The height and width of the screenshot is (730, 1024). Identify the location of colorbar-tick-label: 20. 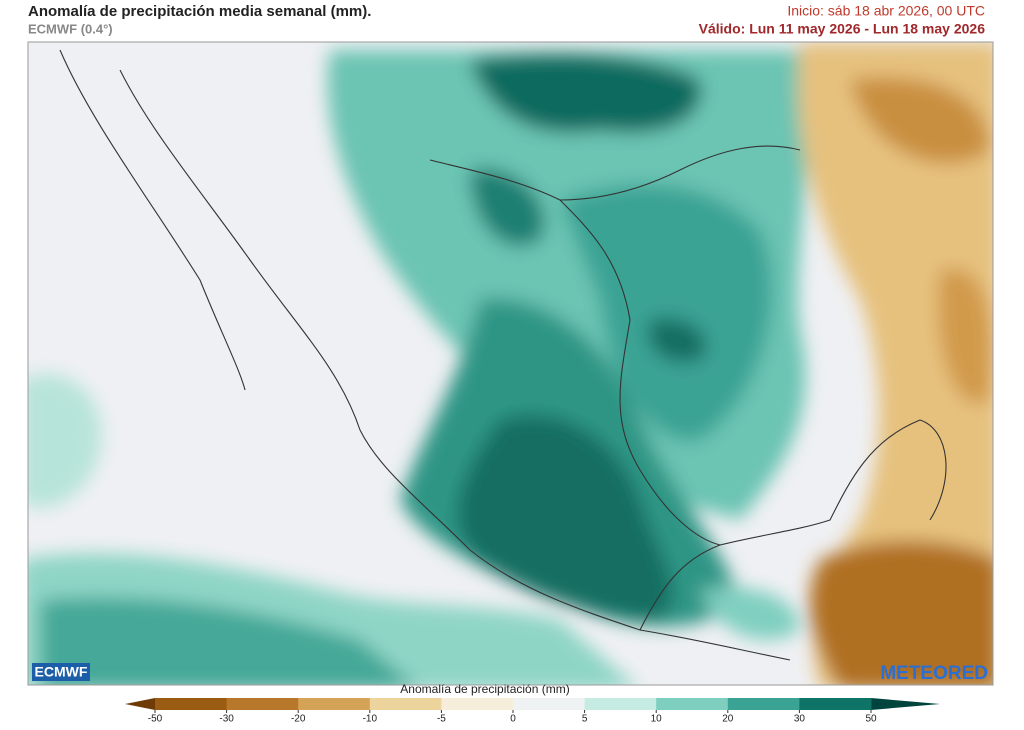
(728, 719).